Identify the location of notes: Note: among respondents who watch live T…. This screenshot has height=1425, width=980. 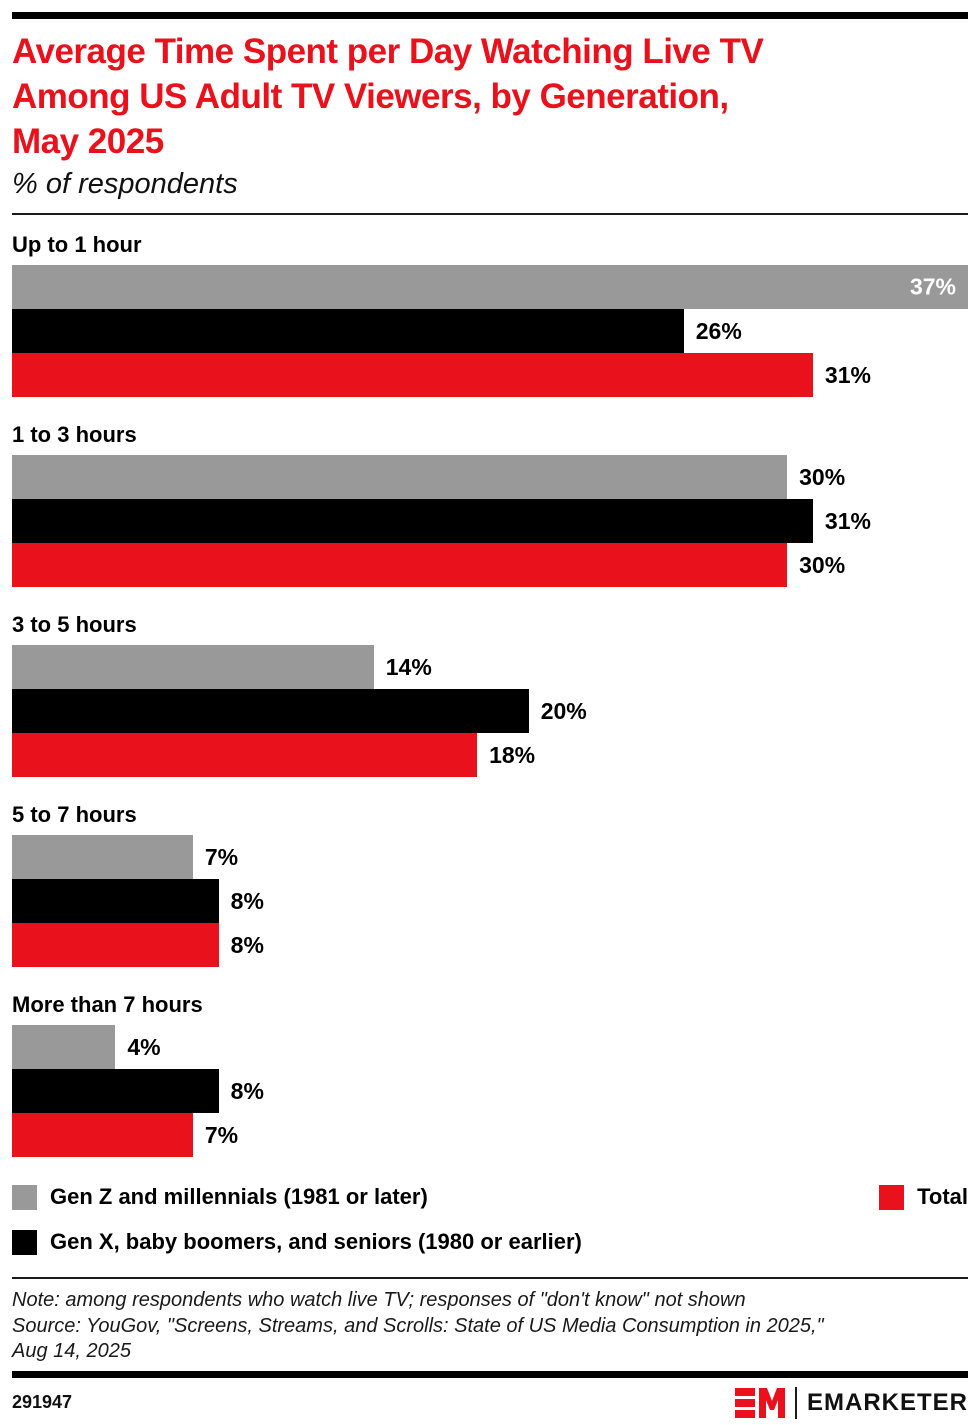
(490, 1326).